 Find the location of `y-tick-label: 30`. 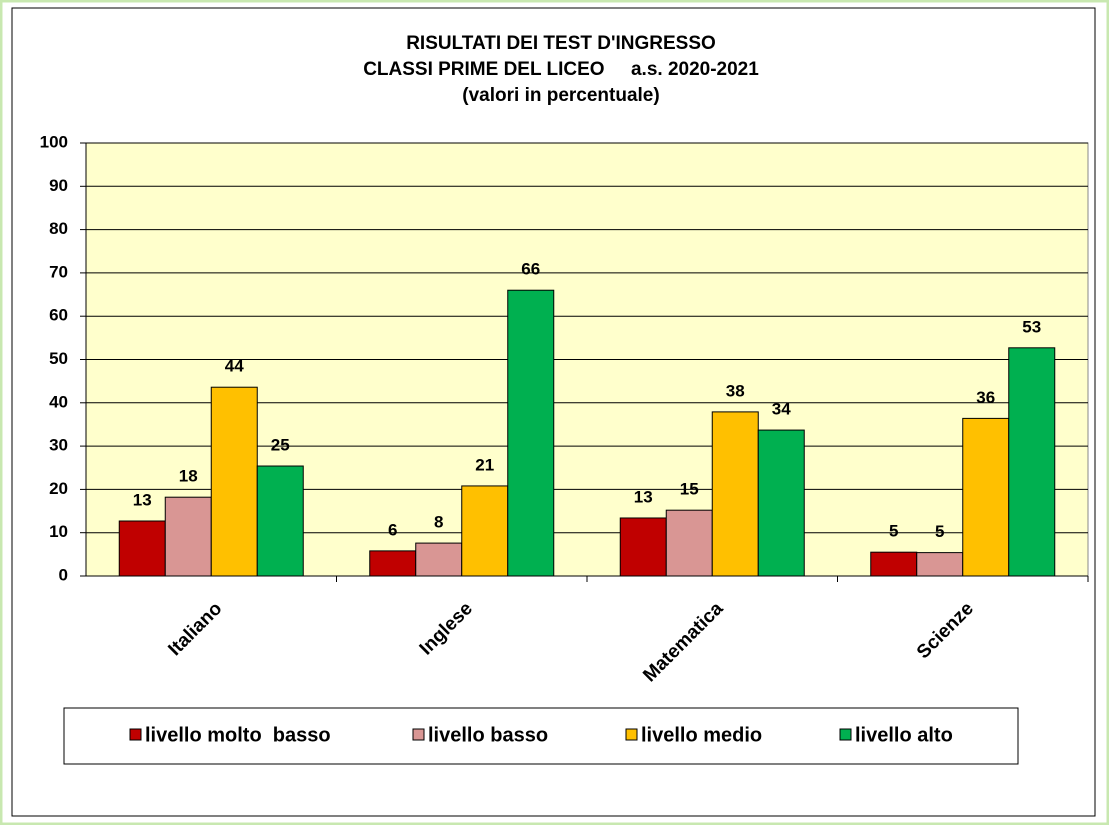

y-tick-label: 30 is located at coordinates (58, 445).